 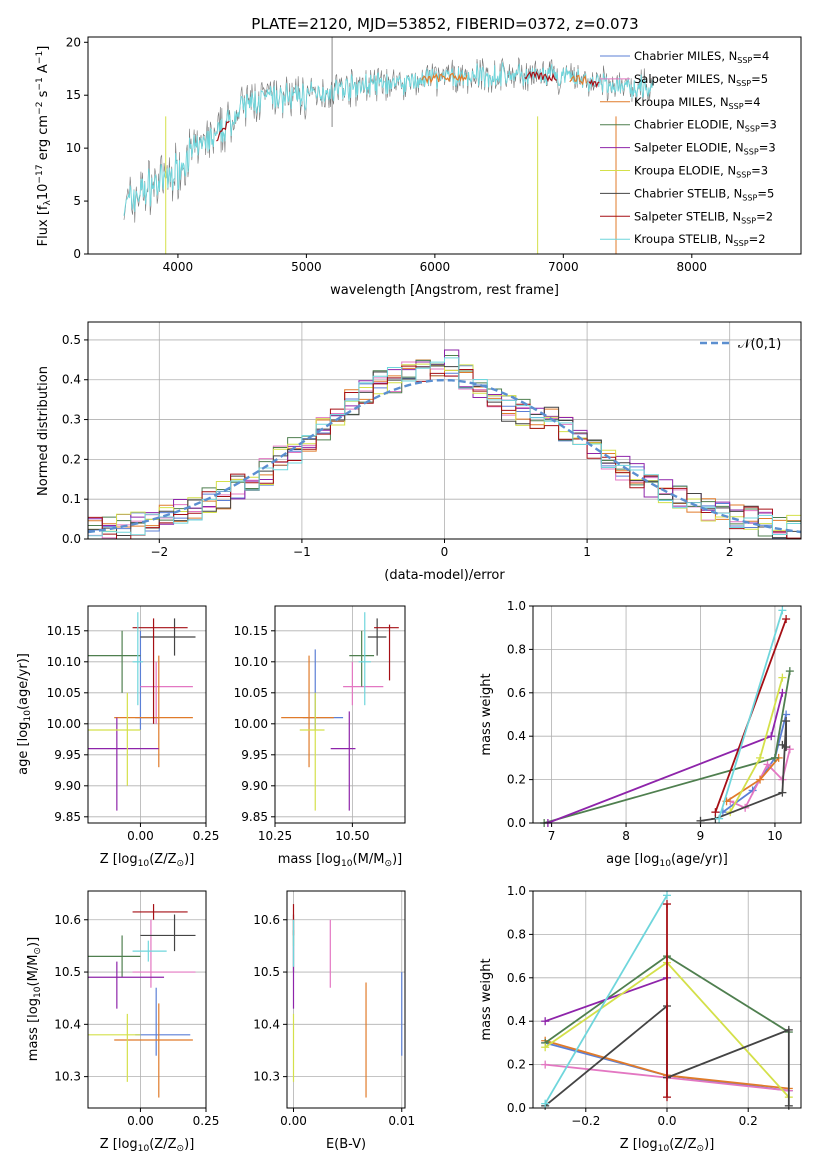 What do you see at coordinates (774, 836) in the screenshot?
I see `x-tick-label: 10` at bounding box center [774, 836].